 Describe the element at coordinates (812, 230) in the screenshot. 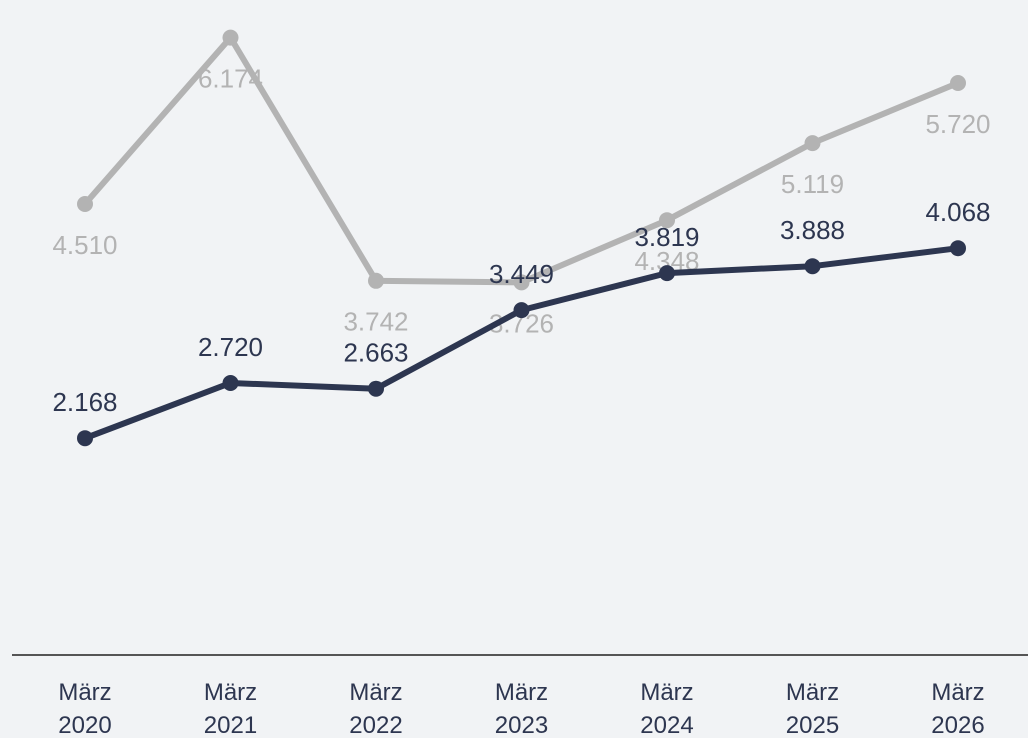

I see `data-label: 3.888` at that location.